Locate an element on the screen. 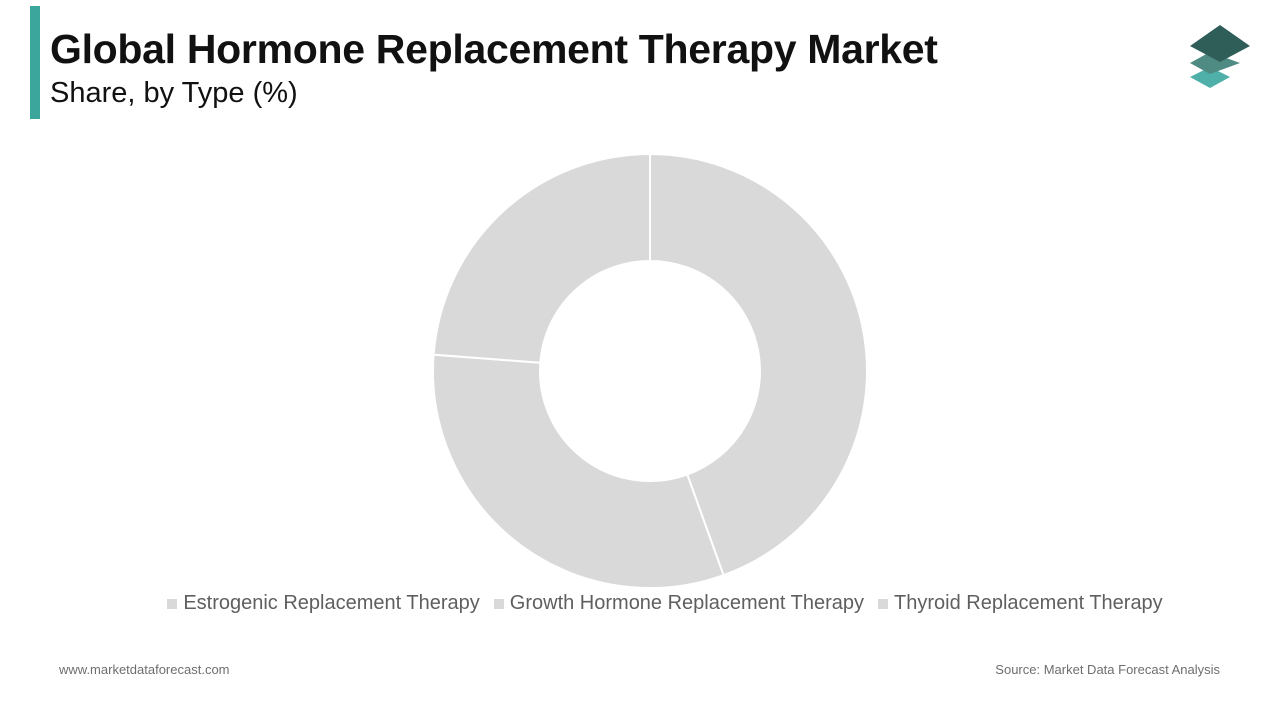 This screenshot has height=720, width=1280. stacked-layers-logo-icon is located at coordinates (1220, 56).